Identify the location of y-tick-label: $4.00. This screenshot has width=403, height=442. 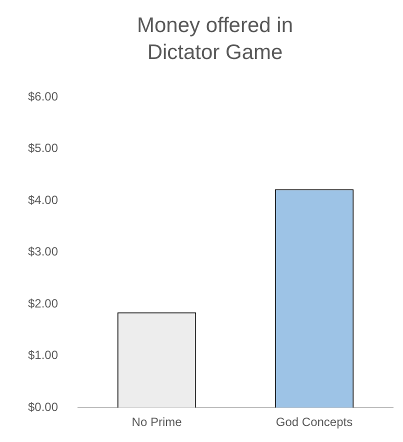
(43, 199).